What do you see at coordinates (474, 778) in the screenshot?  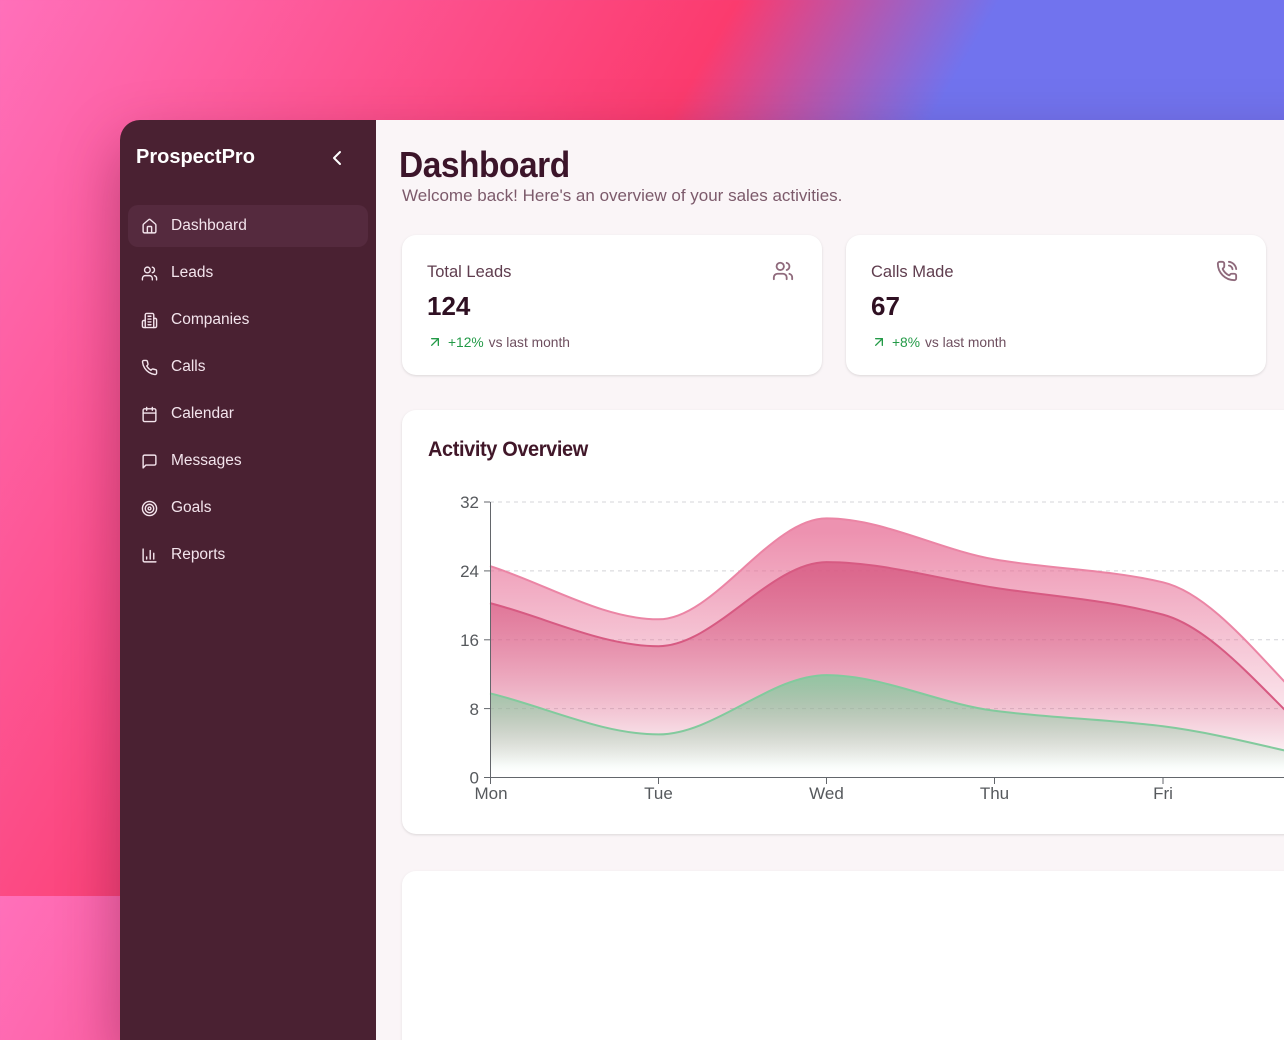 I see `svg-text: 0` at bounding box center [474, 778].